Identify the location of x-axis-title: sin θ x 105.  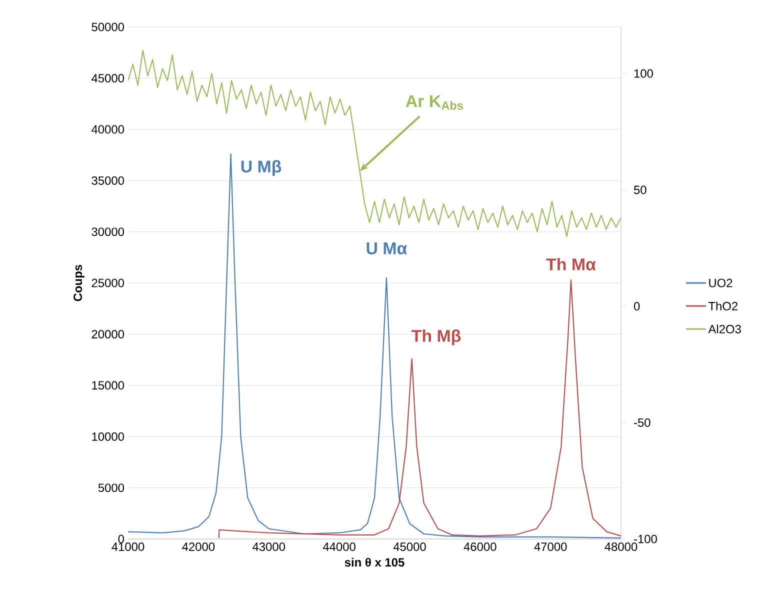
(374, 562).